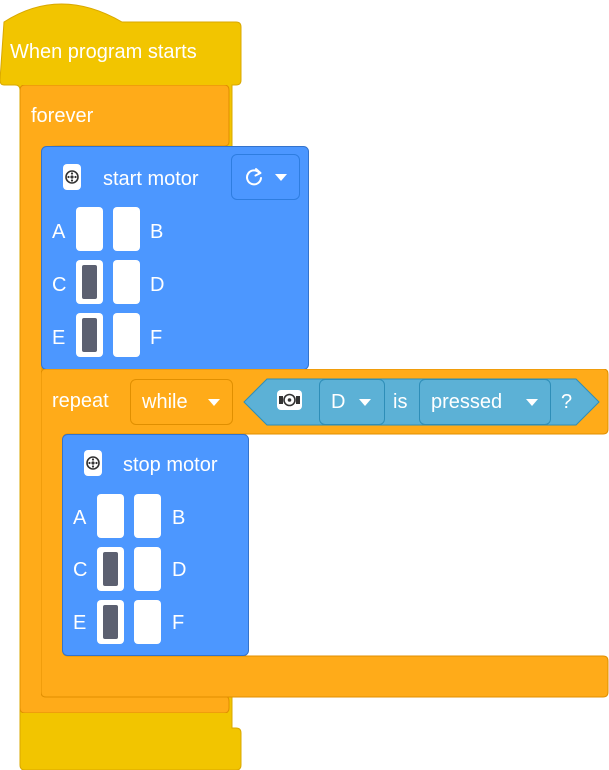 The width and height of the screenshot is (609, 770). What do you see at coordinates (400, 402) in the screenshot?
I see `is-label: is` at bounding box center [400, 402].